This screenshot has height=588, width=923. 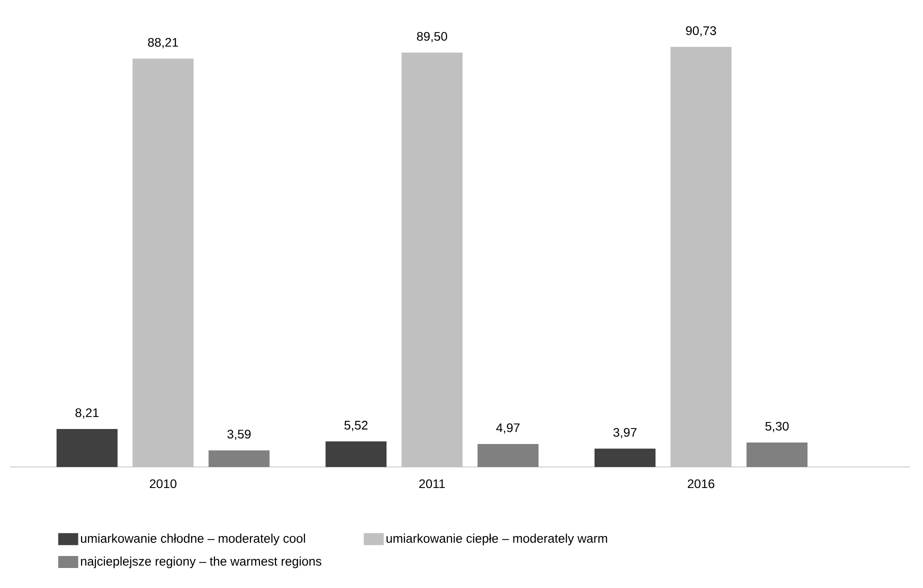 I want to click on x-tick-label: 2011, so click(x=432, y=483).